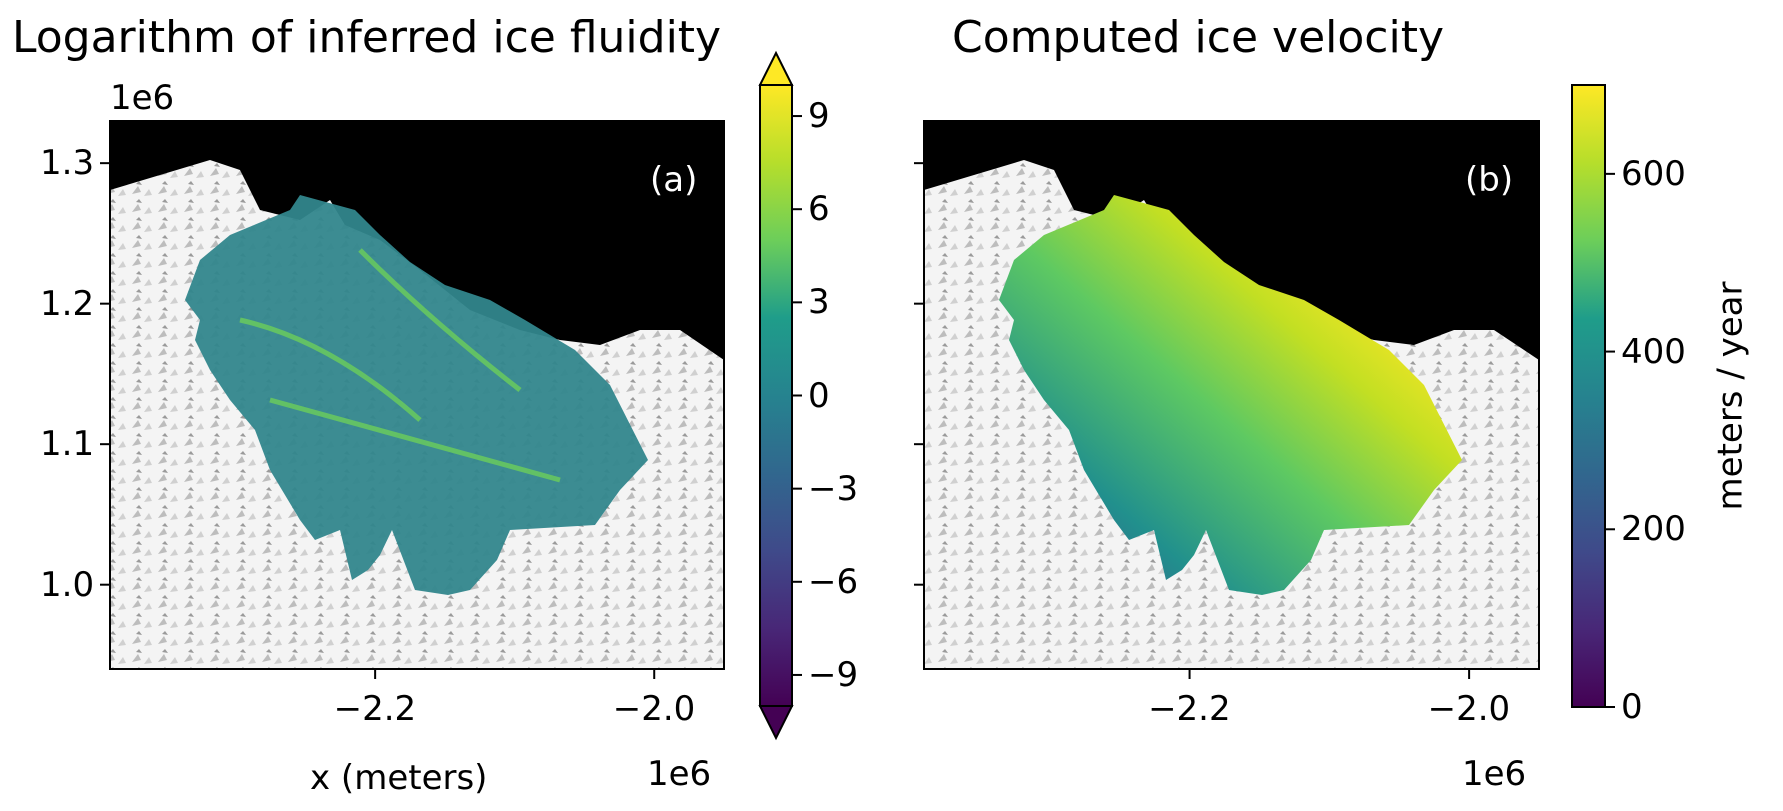 This screenshot has height=811, width=1783. I want to click on colorbar-b-label: meters / year, so click(1729, 396).